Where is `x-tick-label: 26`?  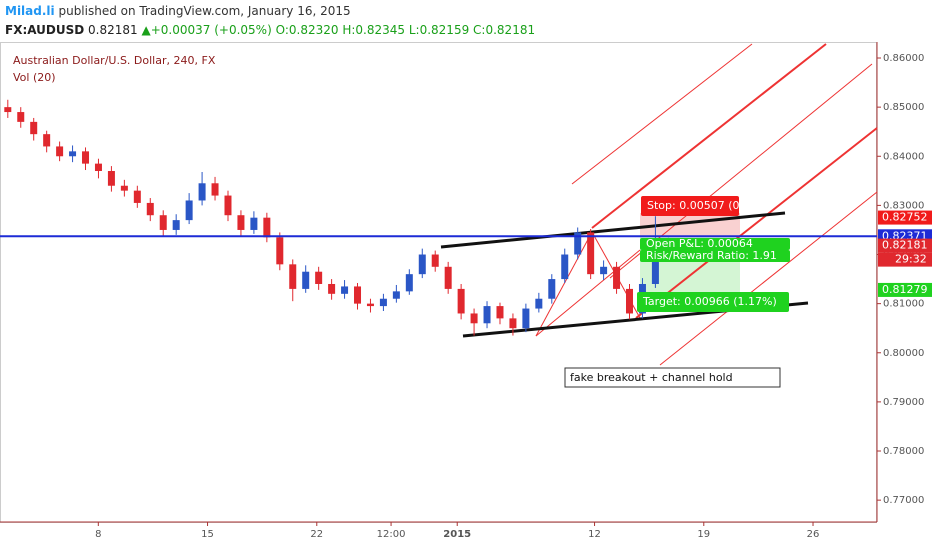 x-tick-label: 26 is located at coordinates (813, 534).